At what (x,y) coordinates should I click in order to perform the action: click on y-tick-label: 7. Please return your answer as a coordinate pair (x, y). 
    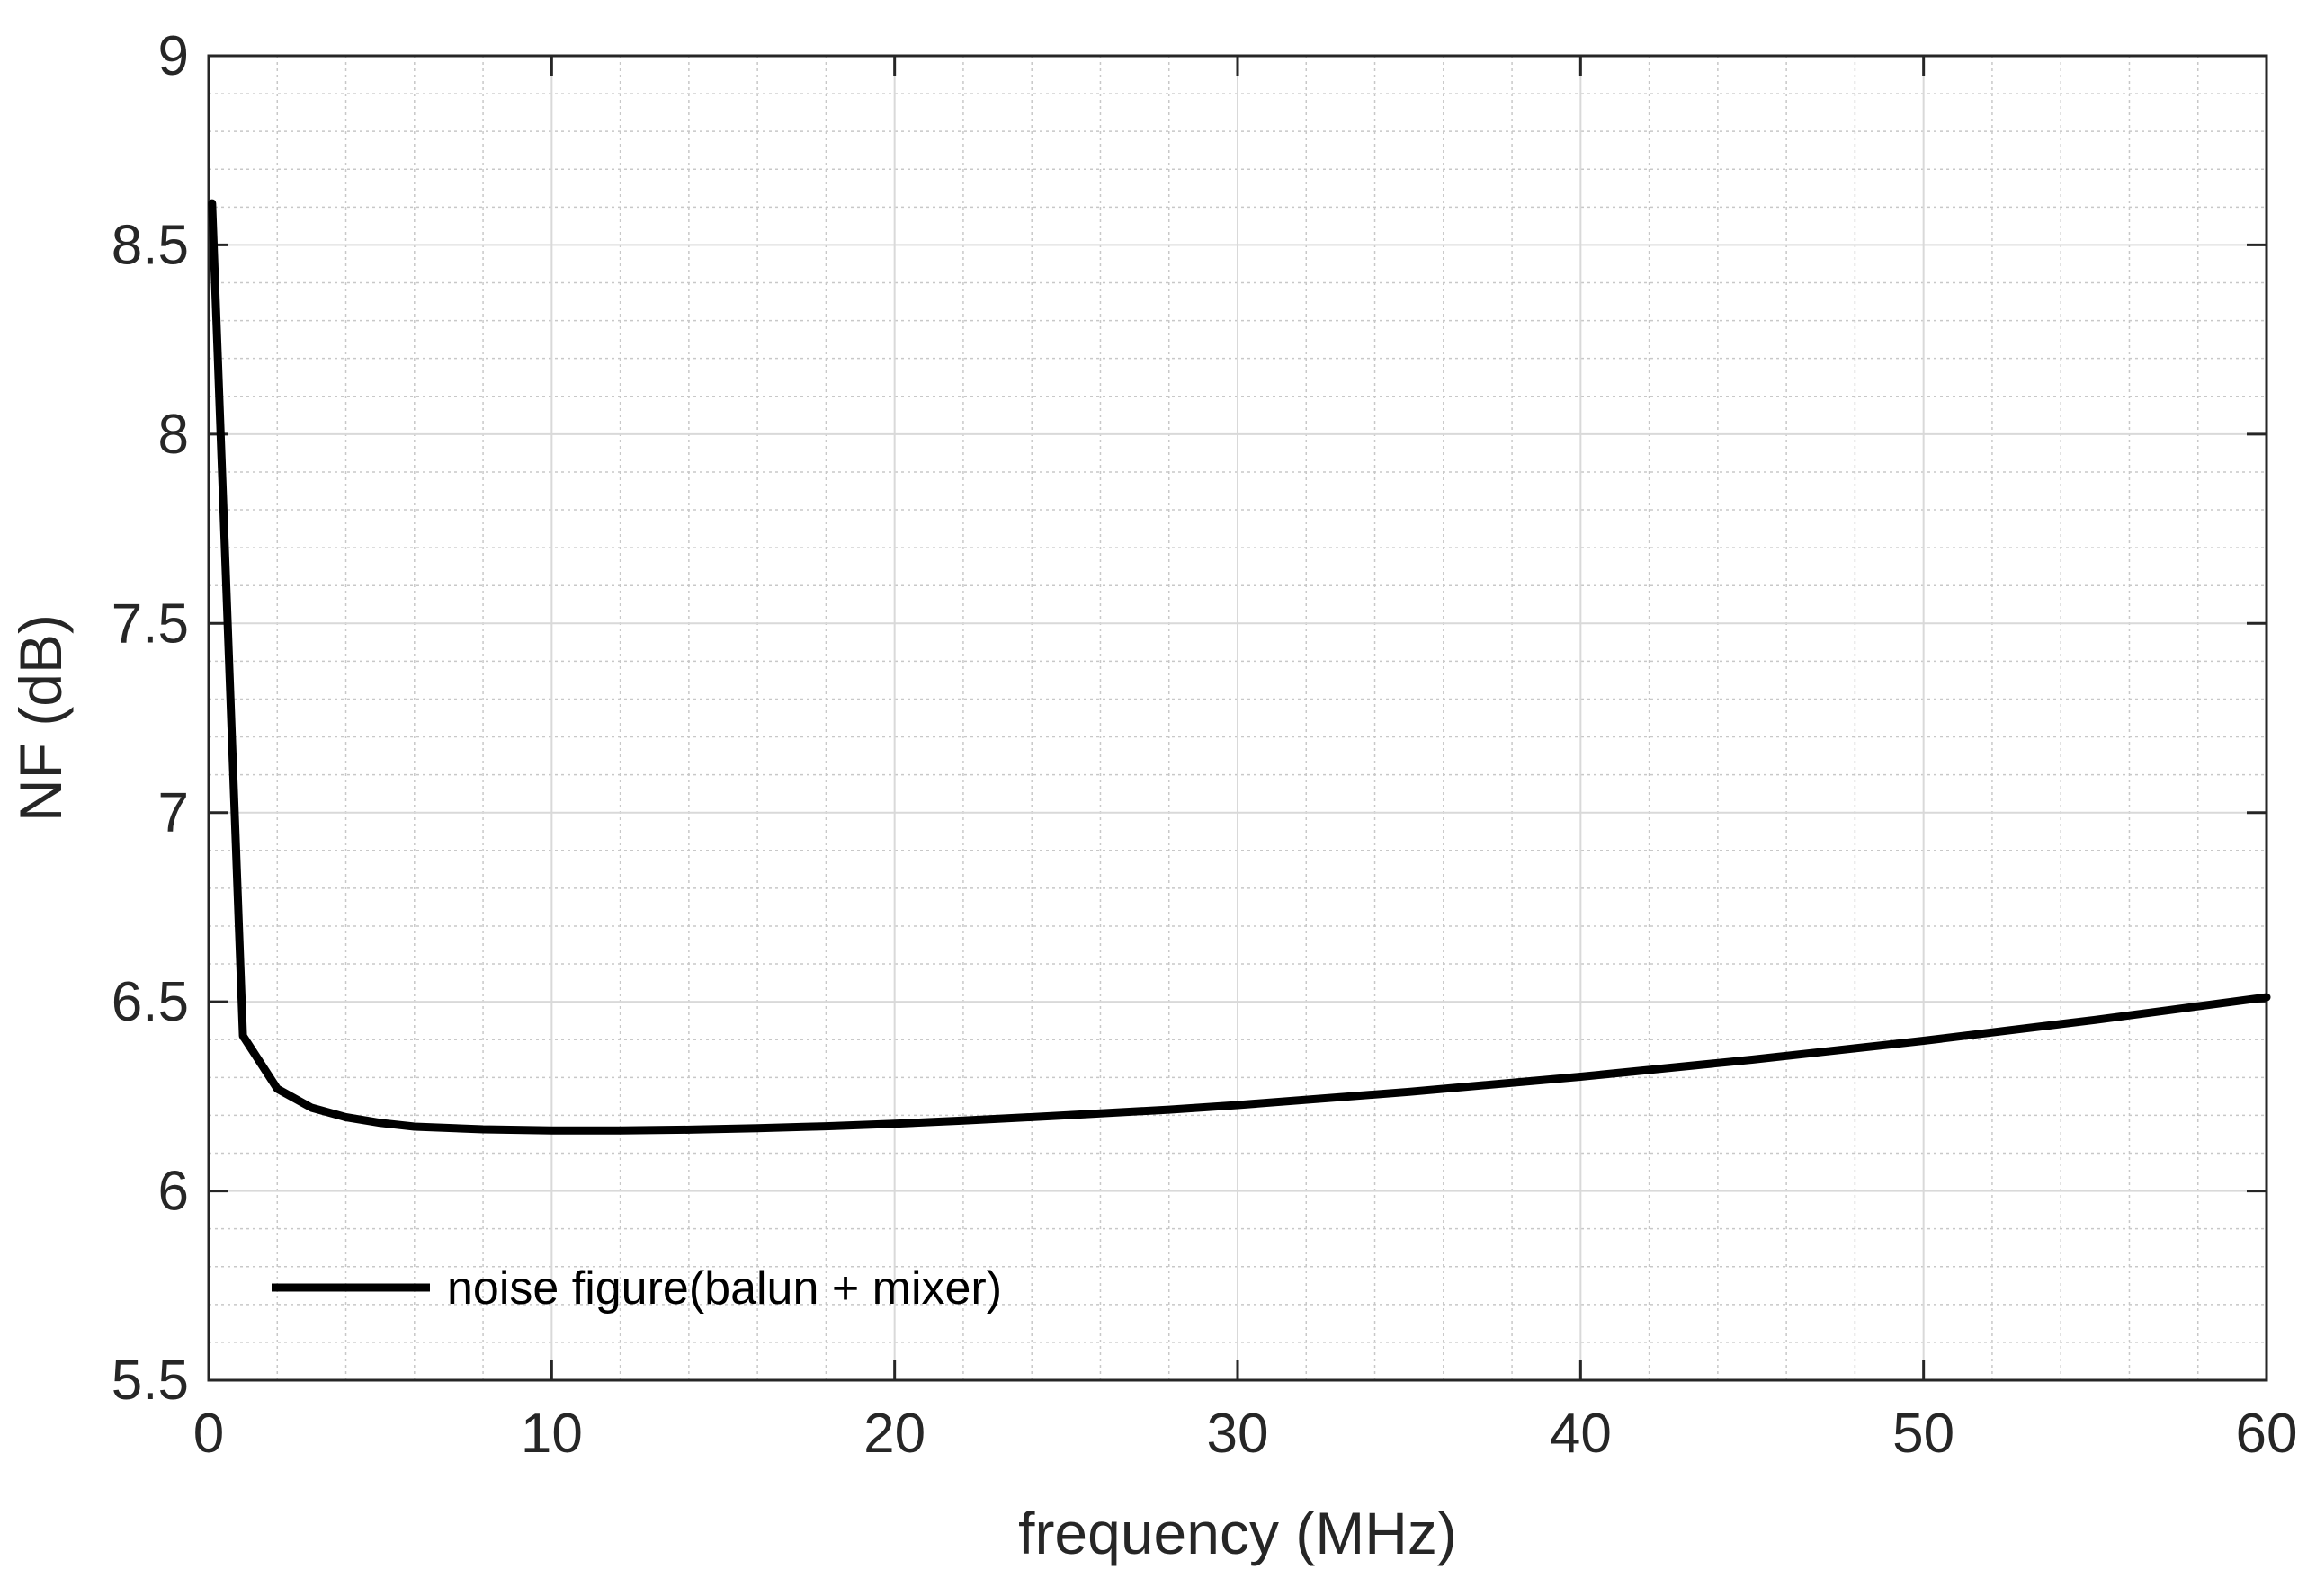
    Looking at the image, I should click on (173, 813).